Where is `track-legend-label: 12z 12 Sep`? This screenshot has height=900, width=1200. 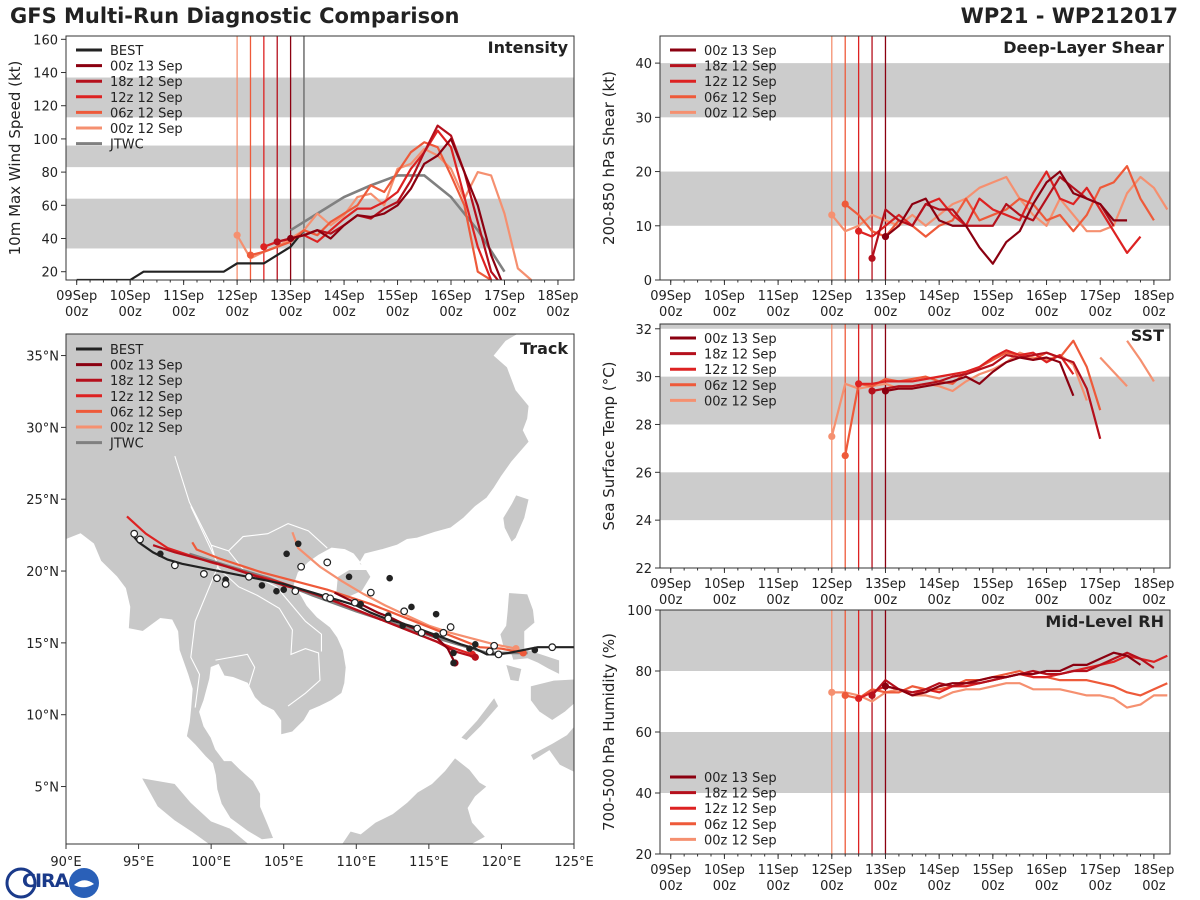
track-legend-label: 12z 12 Sep is located at coordinates (146, 397).